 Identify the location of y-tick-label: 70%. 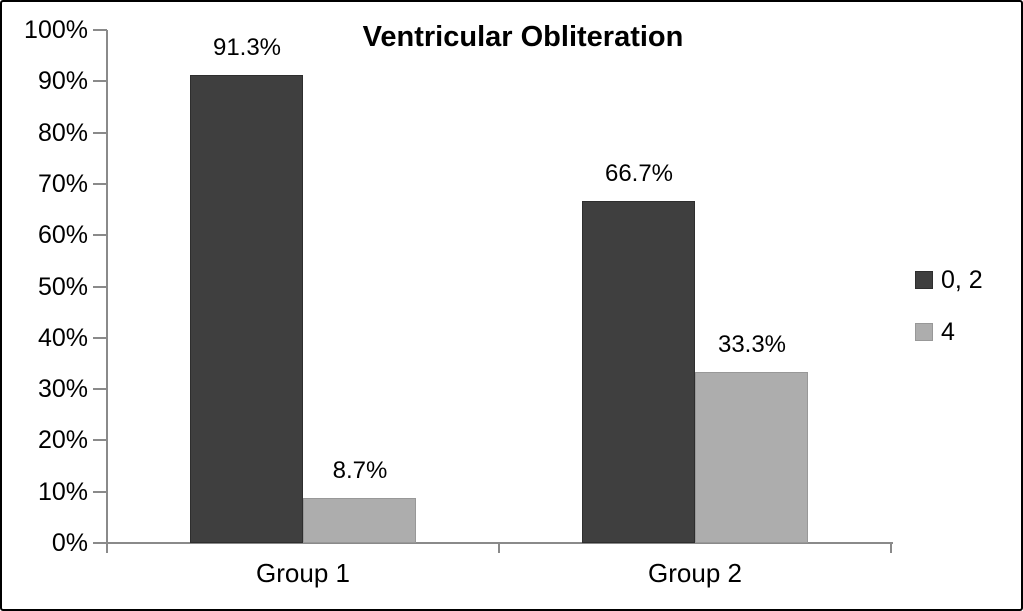
(62, 184).